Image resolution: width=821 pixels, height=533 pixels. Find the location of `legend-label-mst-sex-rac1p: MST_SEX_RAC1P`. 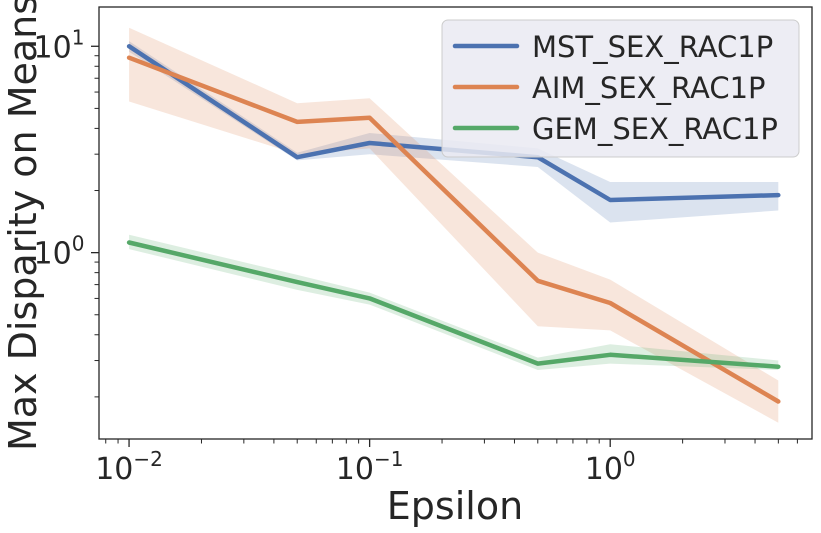

legend-label-mst-sex-rac1p: MST_SEX_RAC1P is located at coordinates (652, 47).